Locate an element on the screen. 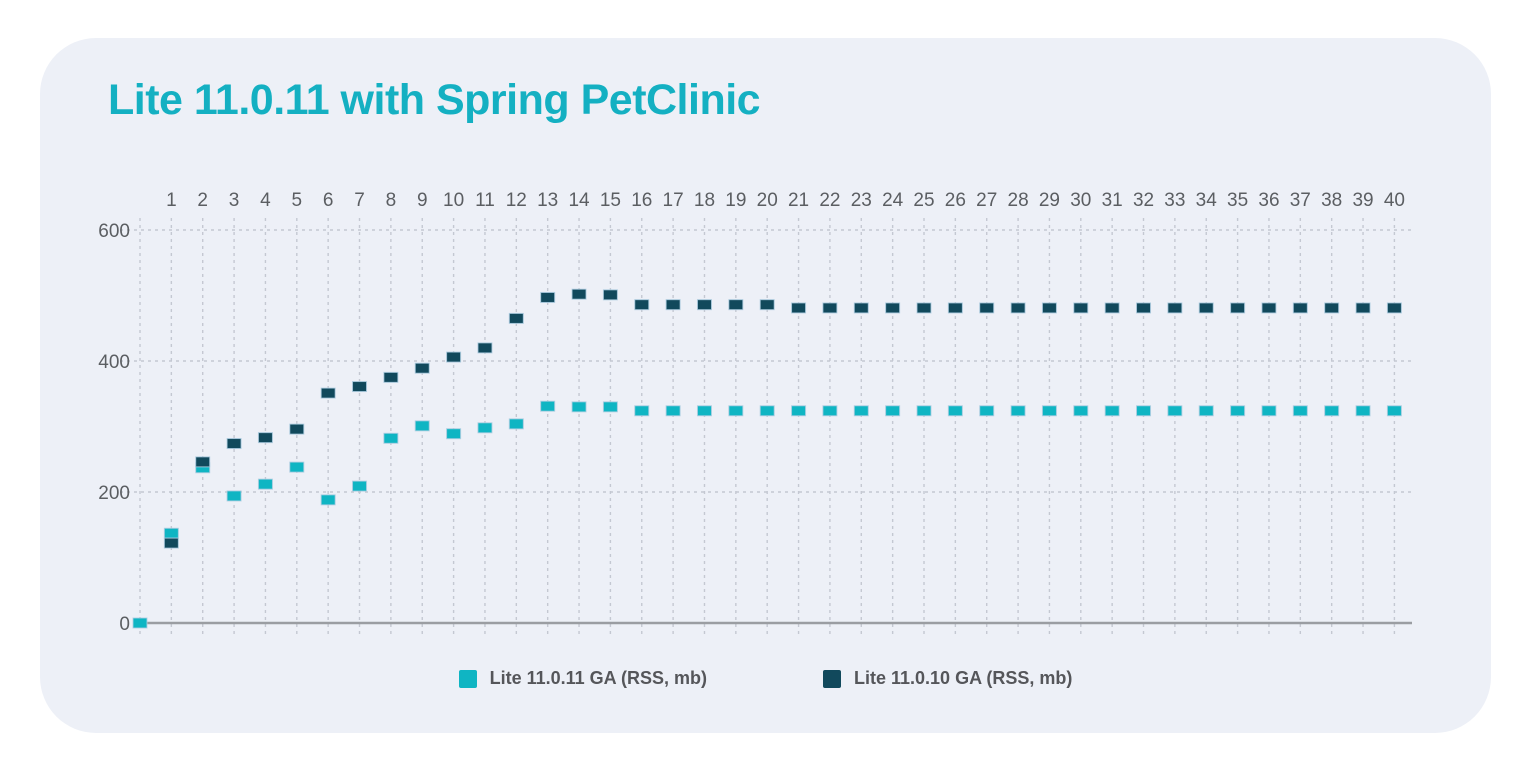 The width and height of the screenshot is (1530, 772). x-tick-label: 24 is located at coordinates (893, 200).